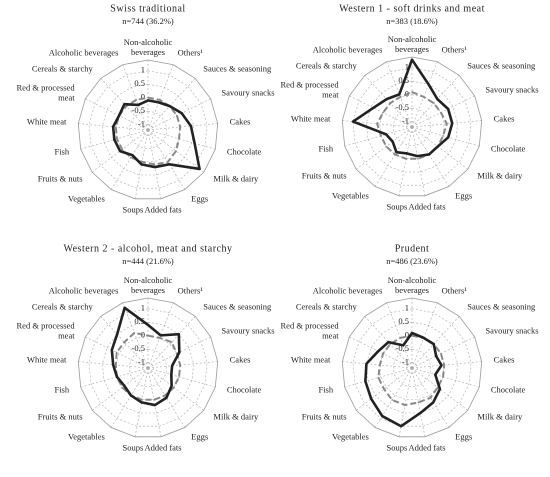 This screenshot has height=477, width=550. What do you see at coordinates (508, 148) in the screenshot?
I see `category-label: Chocolate` at bounding box center [508, 148].